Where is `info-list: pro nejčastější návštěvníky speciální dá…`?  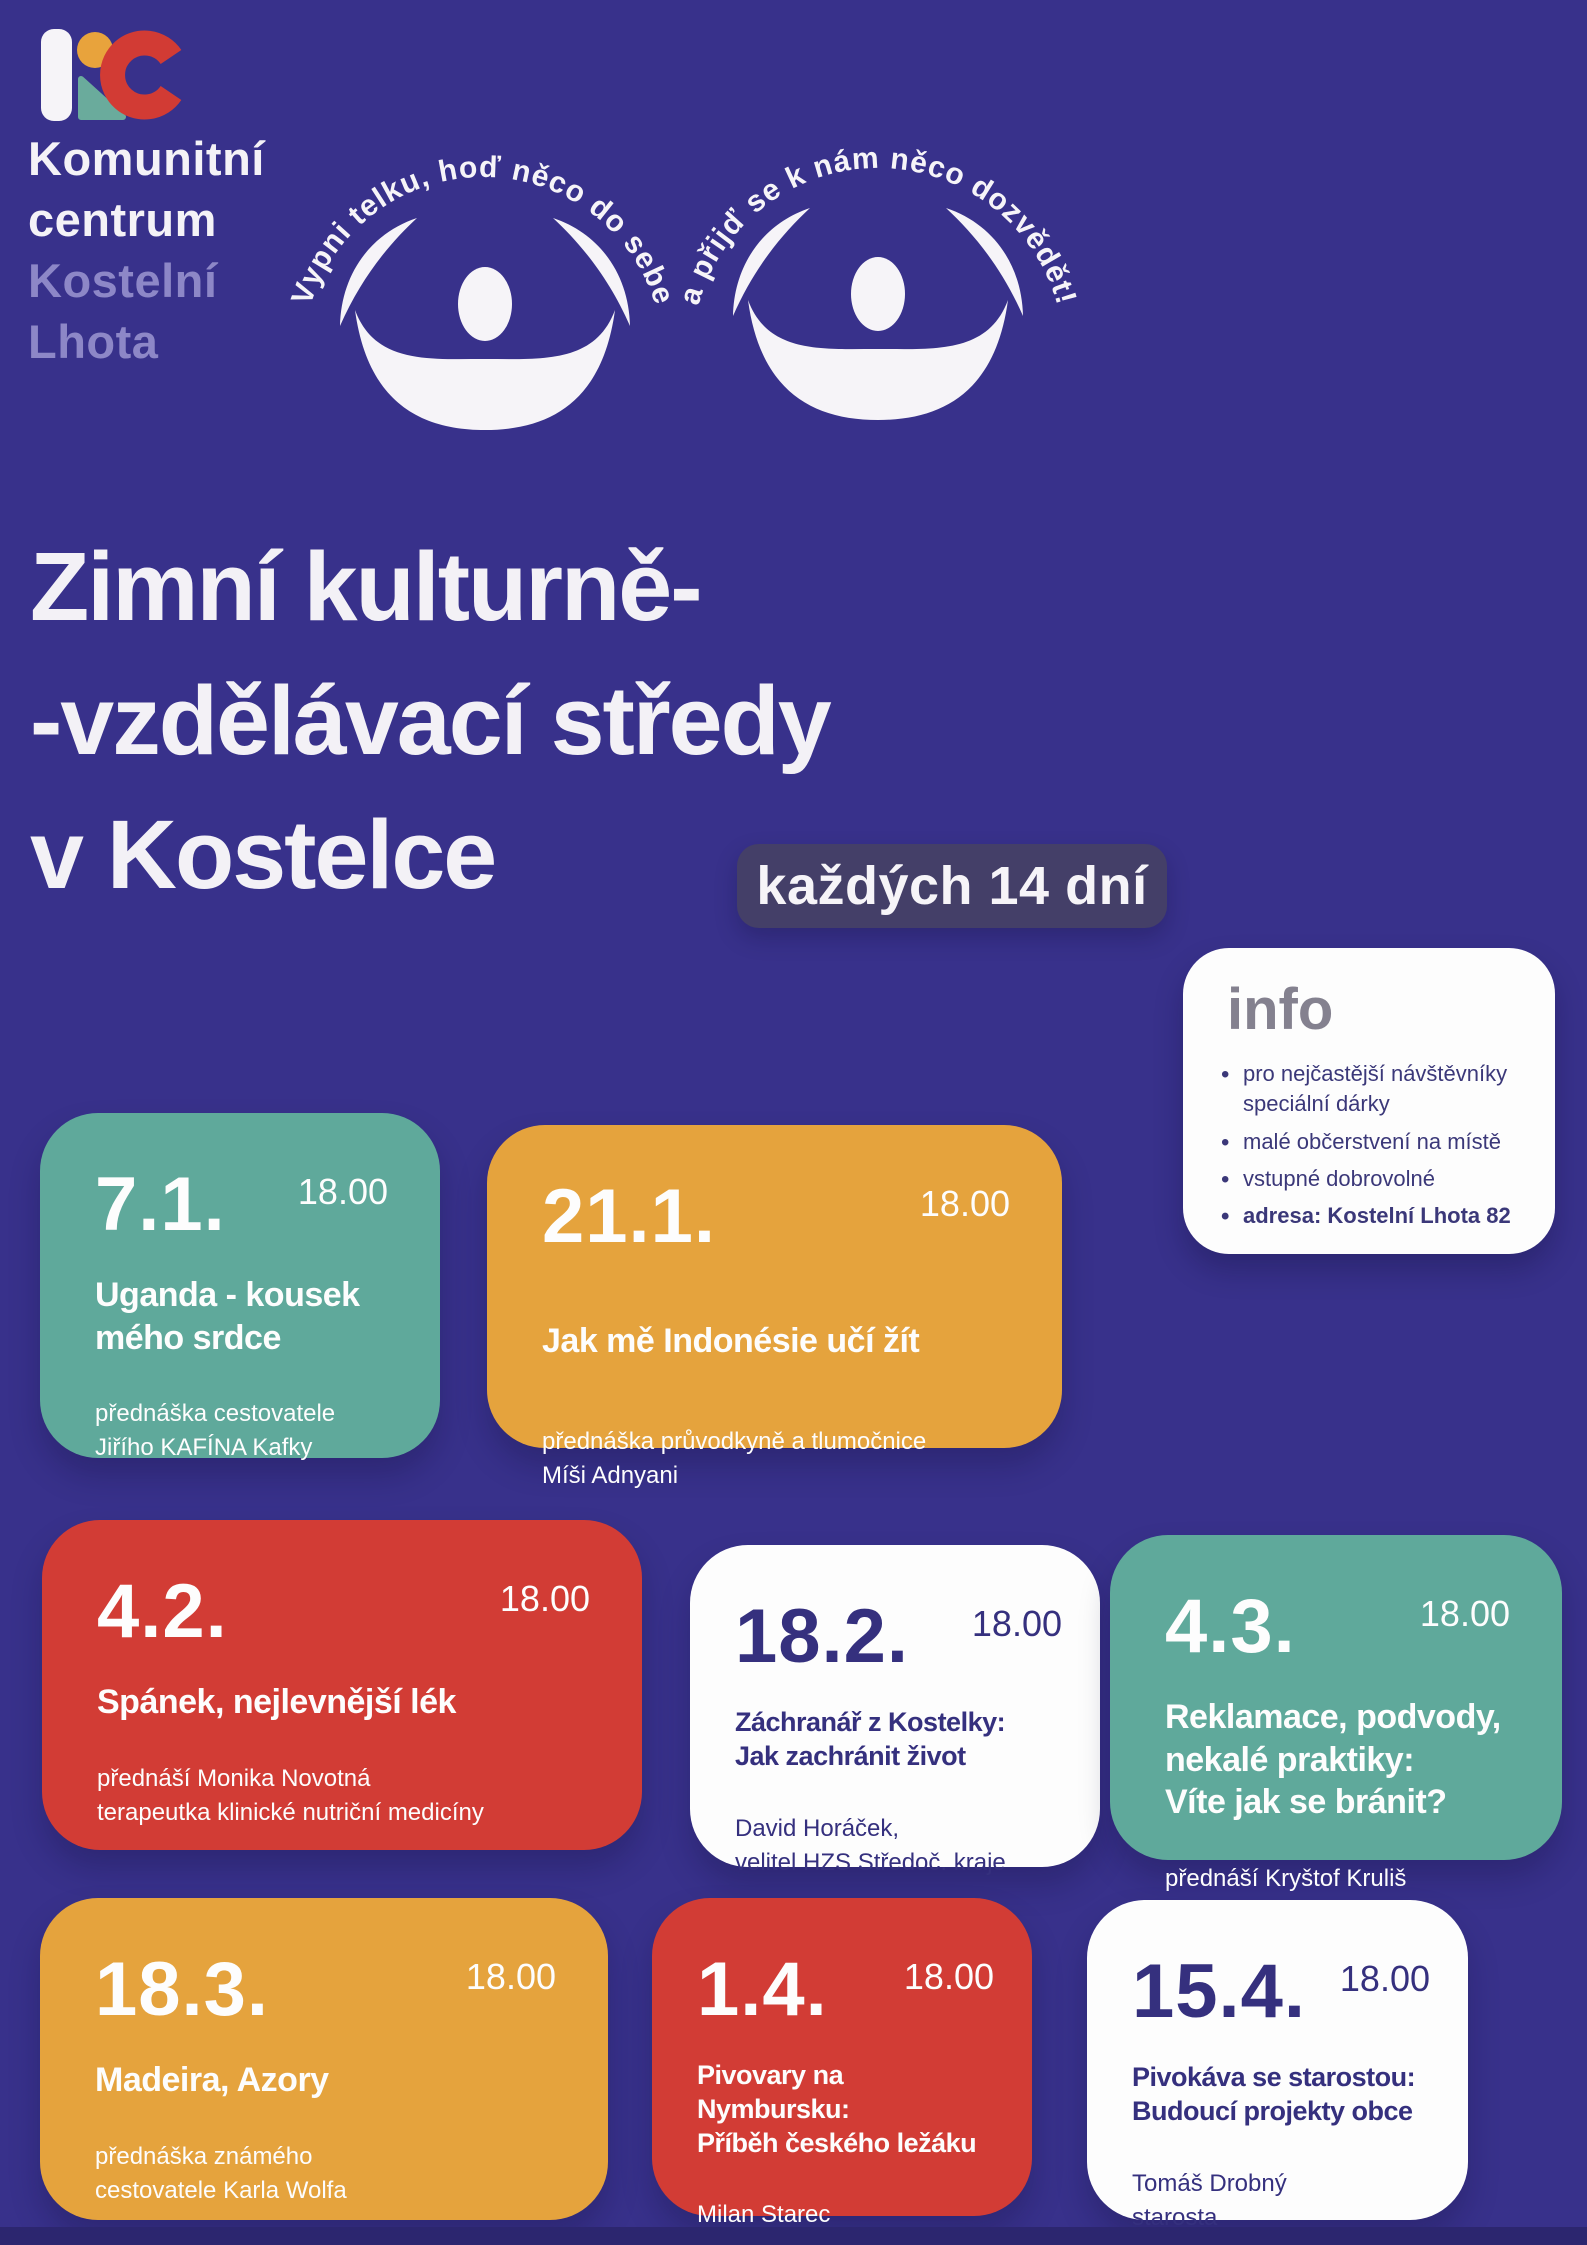
info-list: pro nejčastější návštěvníky speciální dá… is located at coordinates (1370, 1146).